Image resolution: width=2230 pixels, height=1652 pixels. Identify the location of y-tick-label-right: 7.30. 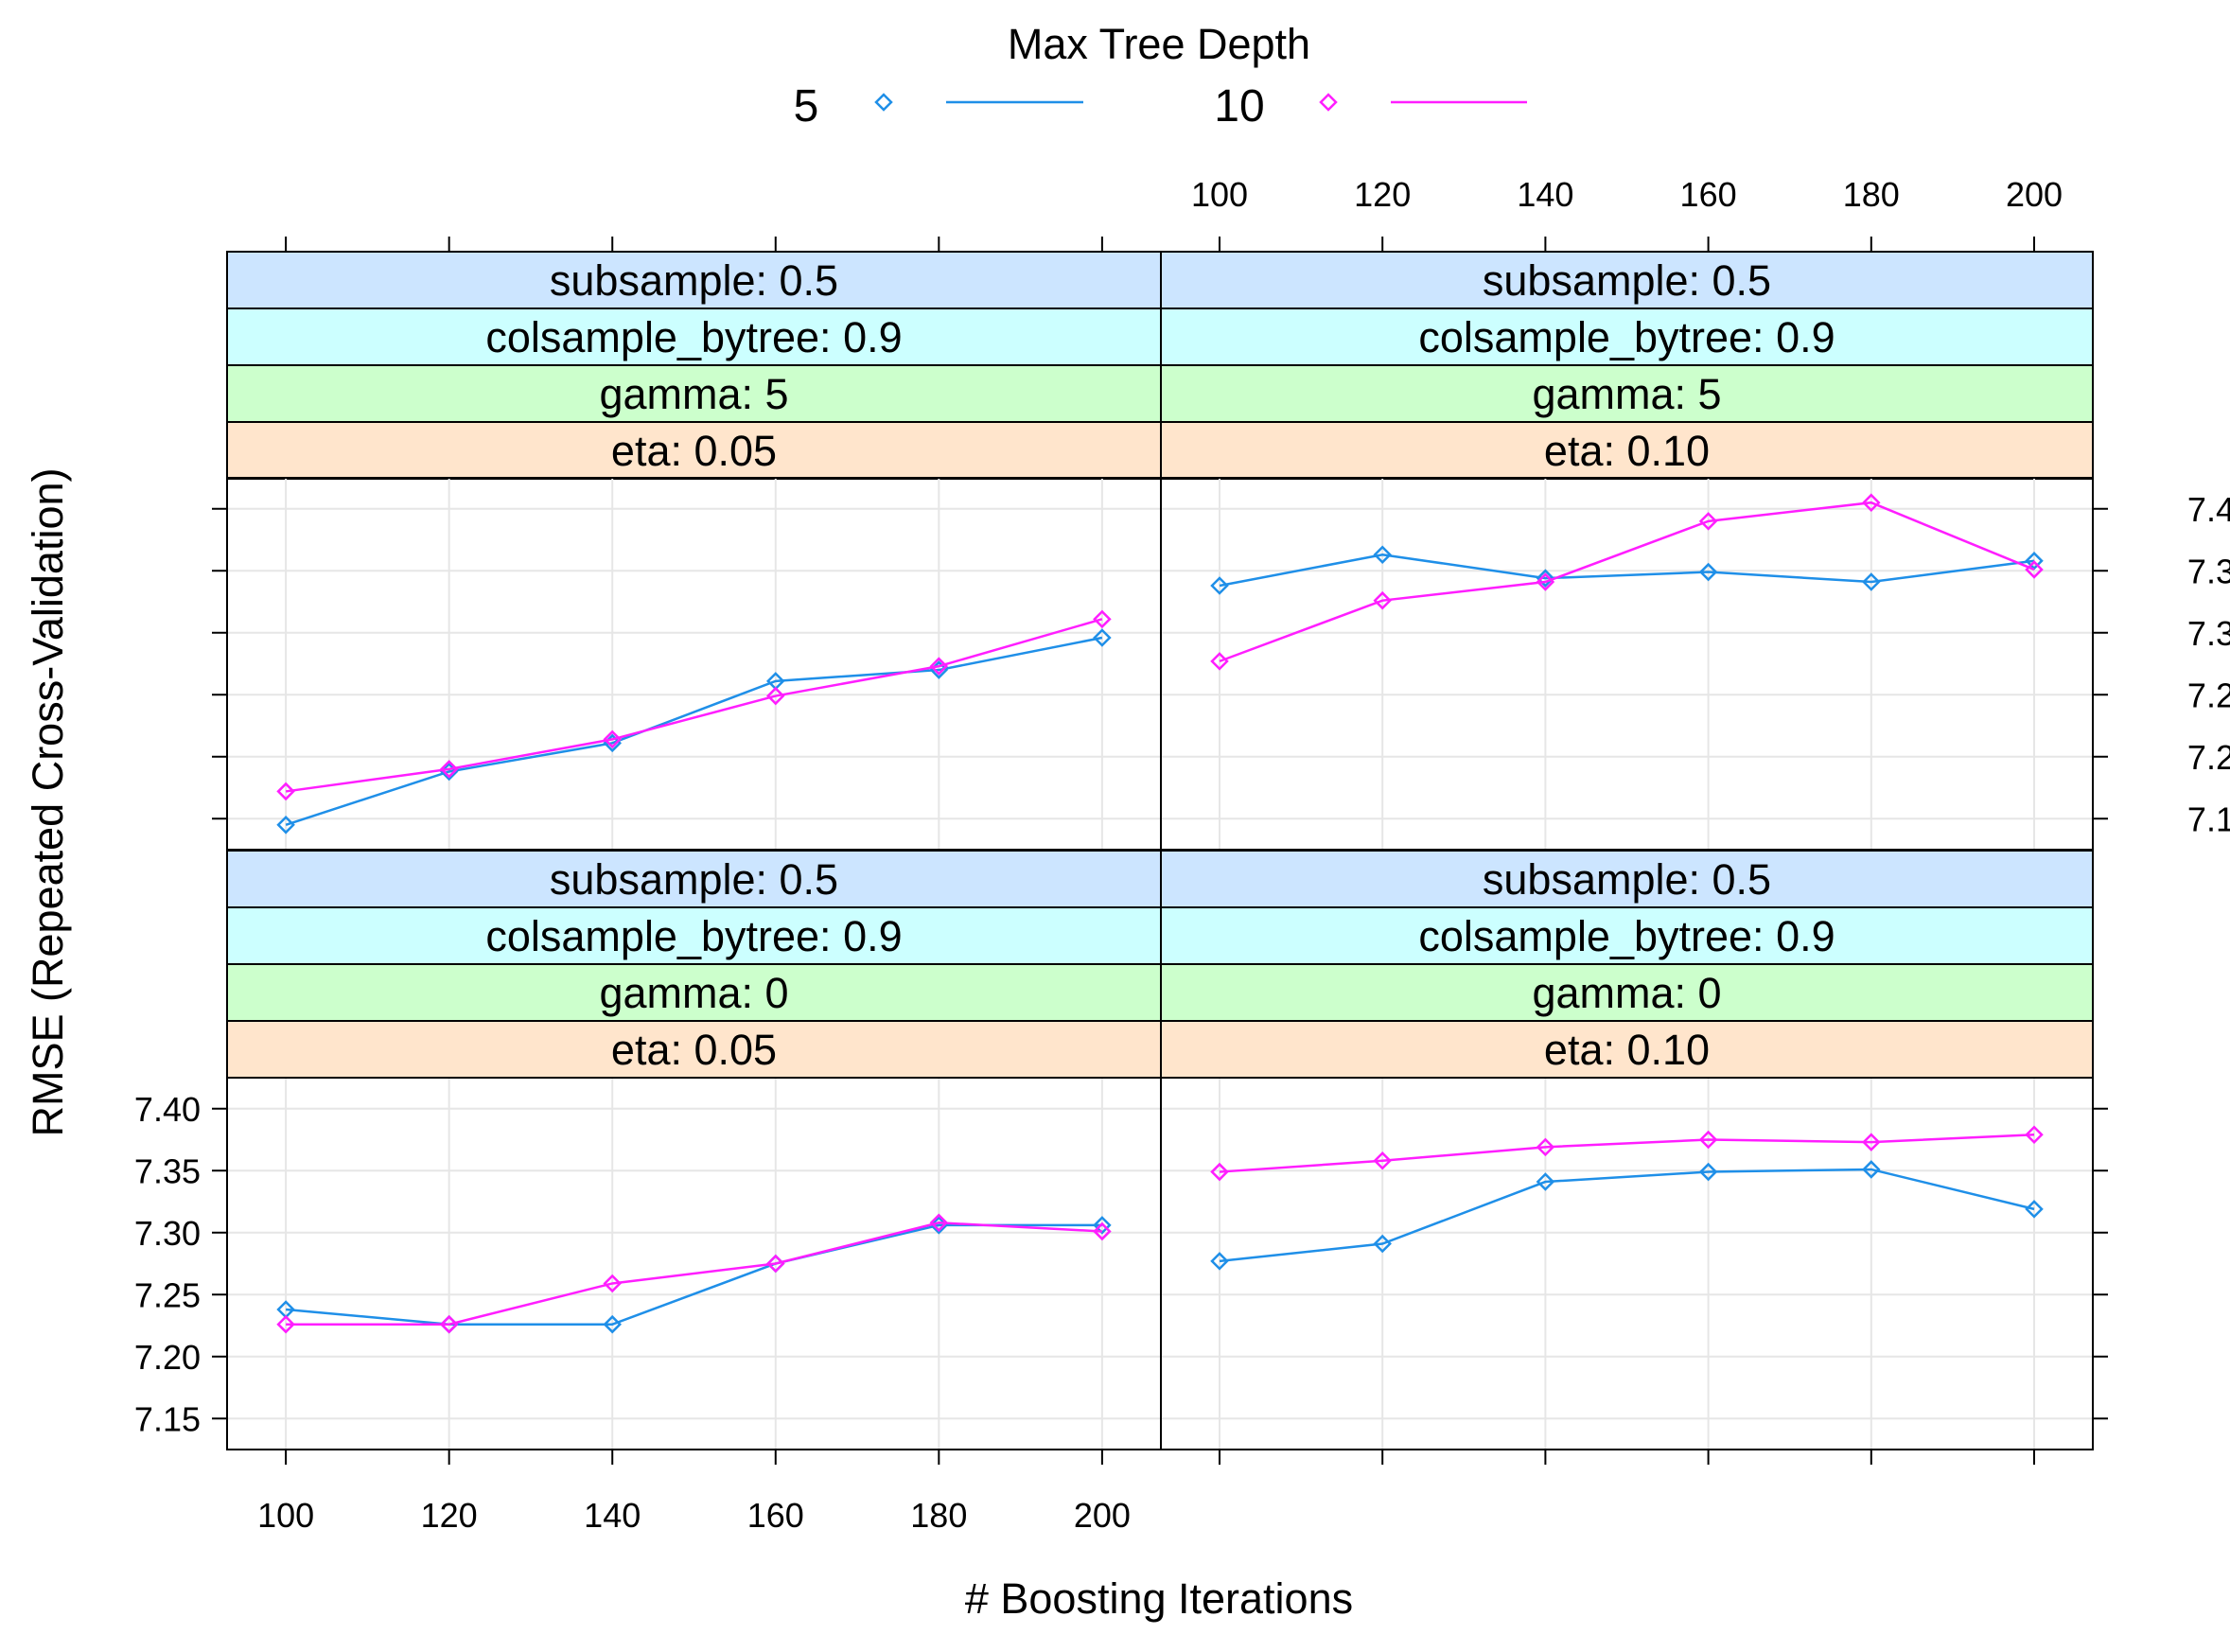
(2208, 633).